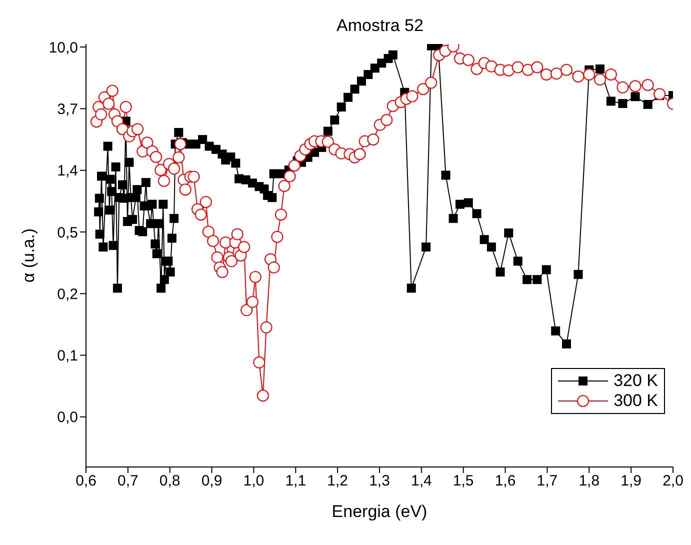 The image size is (691, 545). What do you see at coordinates (28, 255) in the screenshot?
I see `y-axis-title: α (u.a.)` at bounding box center [28, 255].